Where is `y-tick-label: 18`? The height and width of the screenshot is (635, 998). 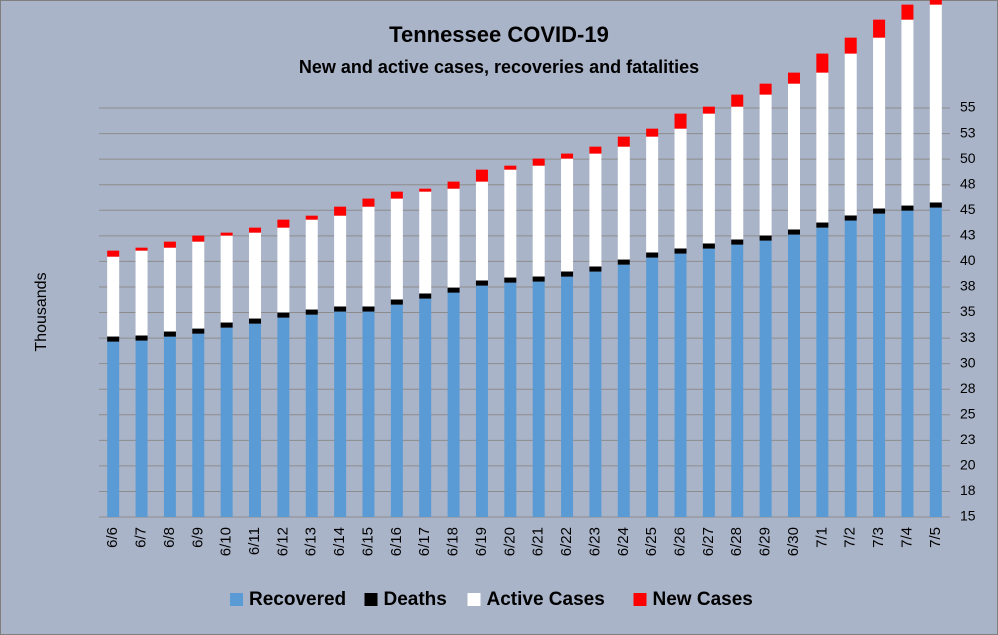
y-tick-label: 18 is located at coordinates (968, 490).